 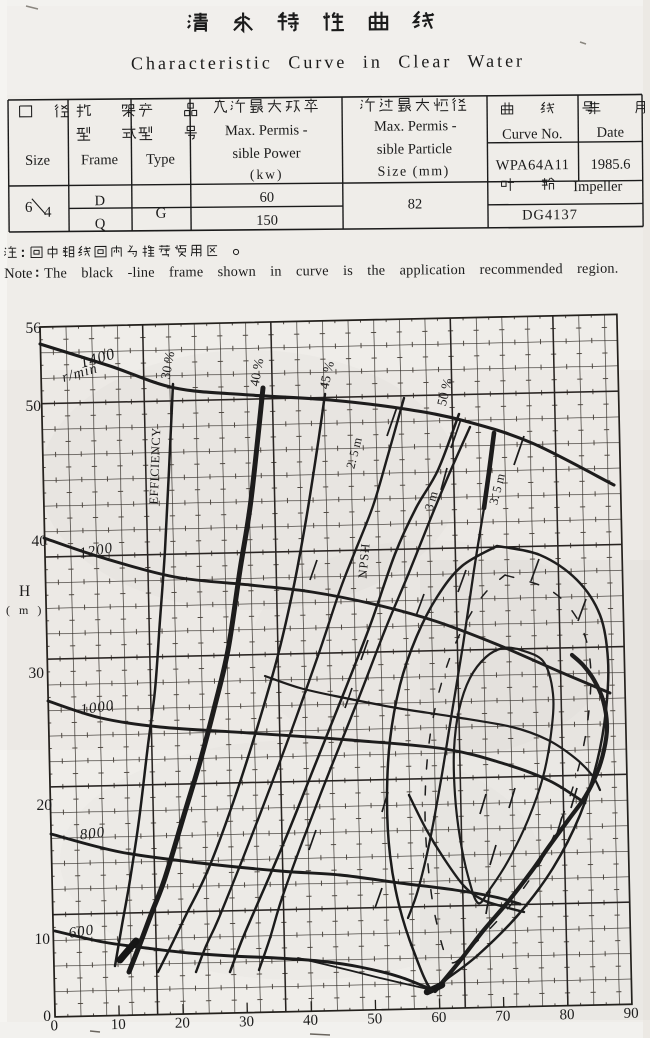 I want to click on svg-text: 3 m, so click(x=431, y=501).